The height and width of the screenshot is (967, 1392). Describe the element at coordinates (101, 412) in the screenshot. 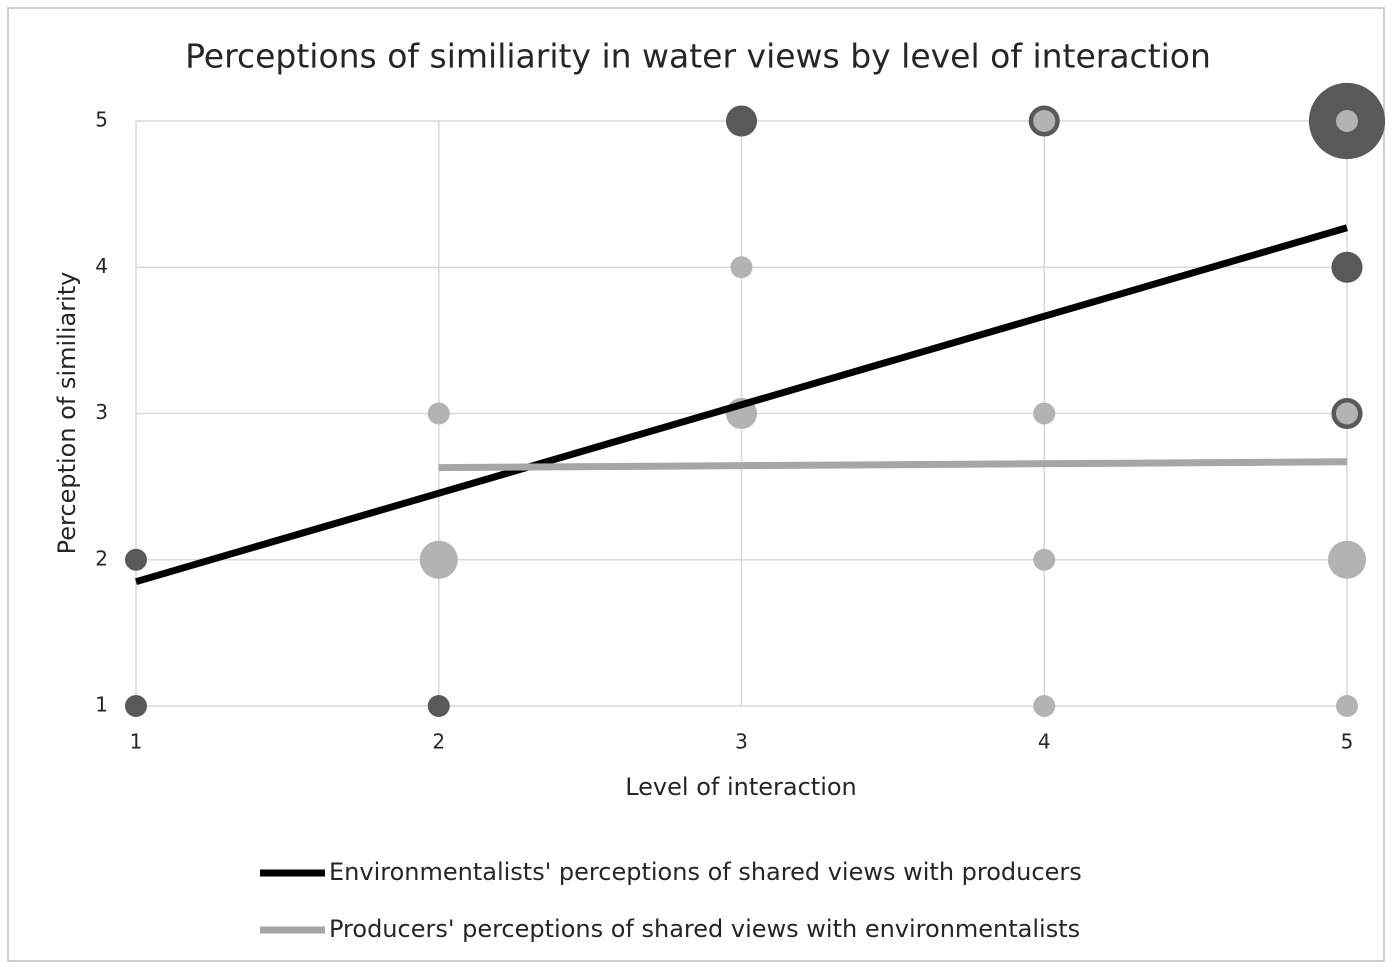

I see `y-tick-label: 3` at that location.